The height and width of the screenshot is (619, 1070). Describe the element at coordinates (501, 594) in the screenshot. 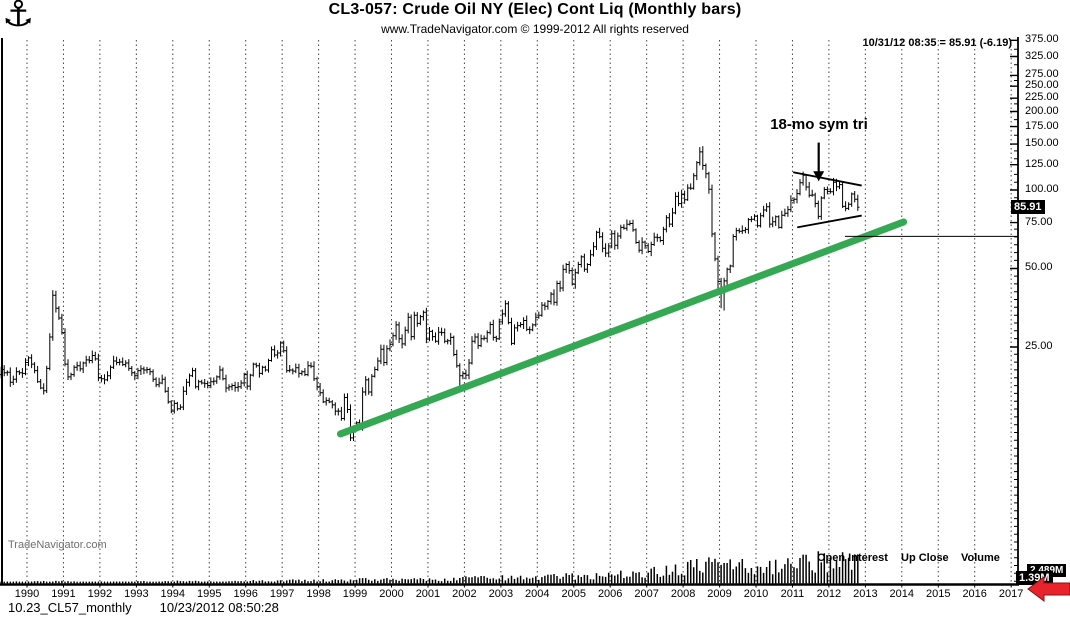

I see `x-axis-label: 2003` at that location.